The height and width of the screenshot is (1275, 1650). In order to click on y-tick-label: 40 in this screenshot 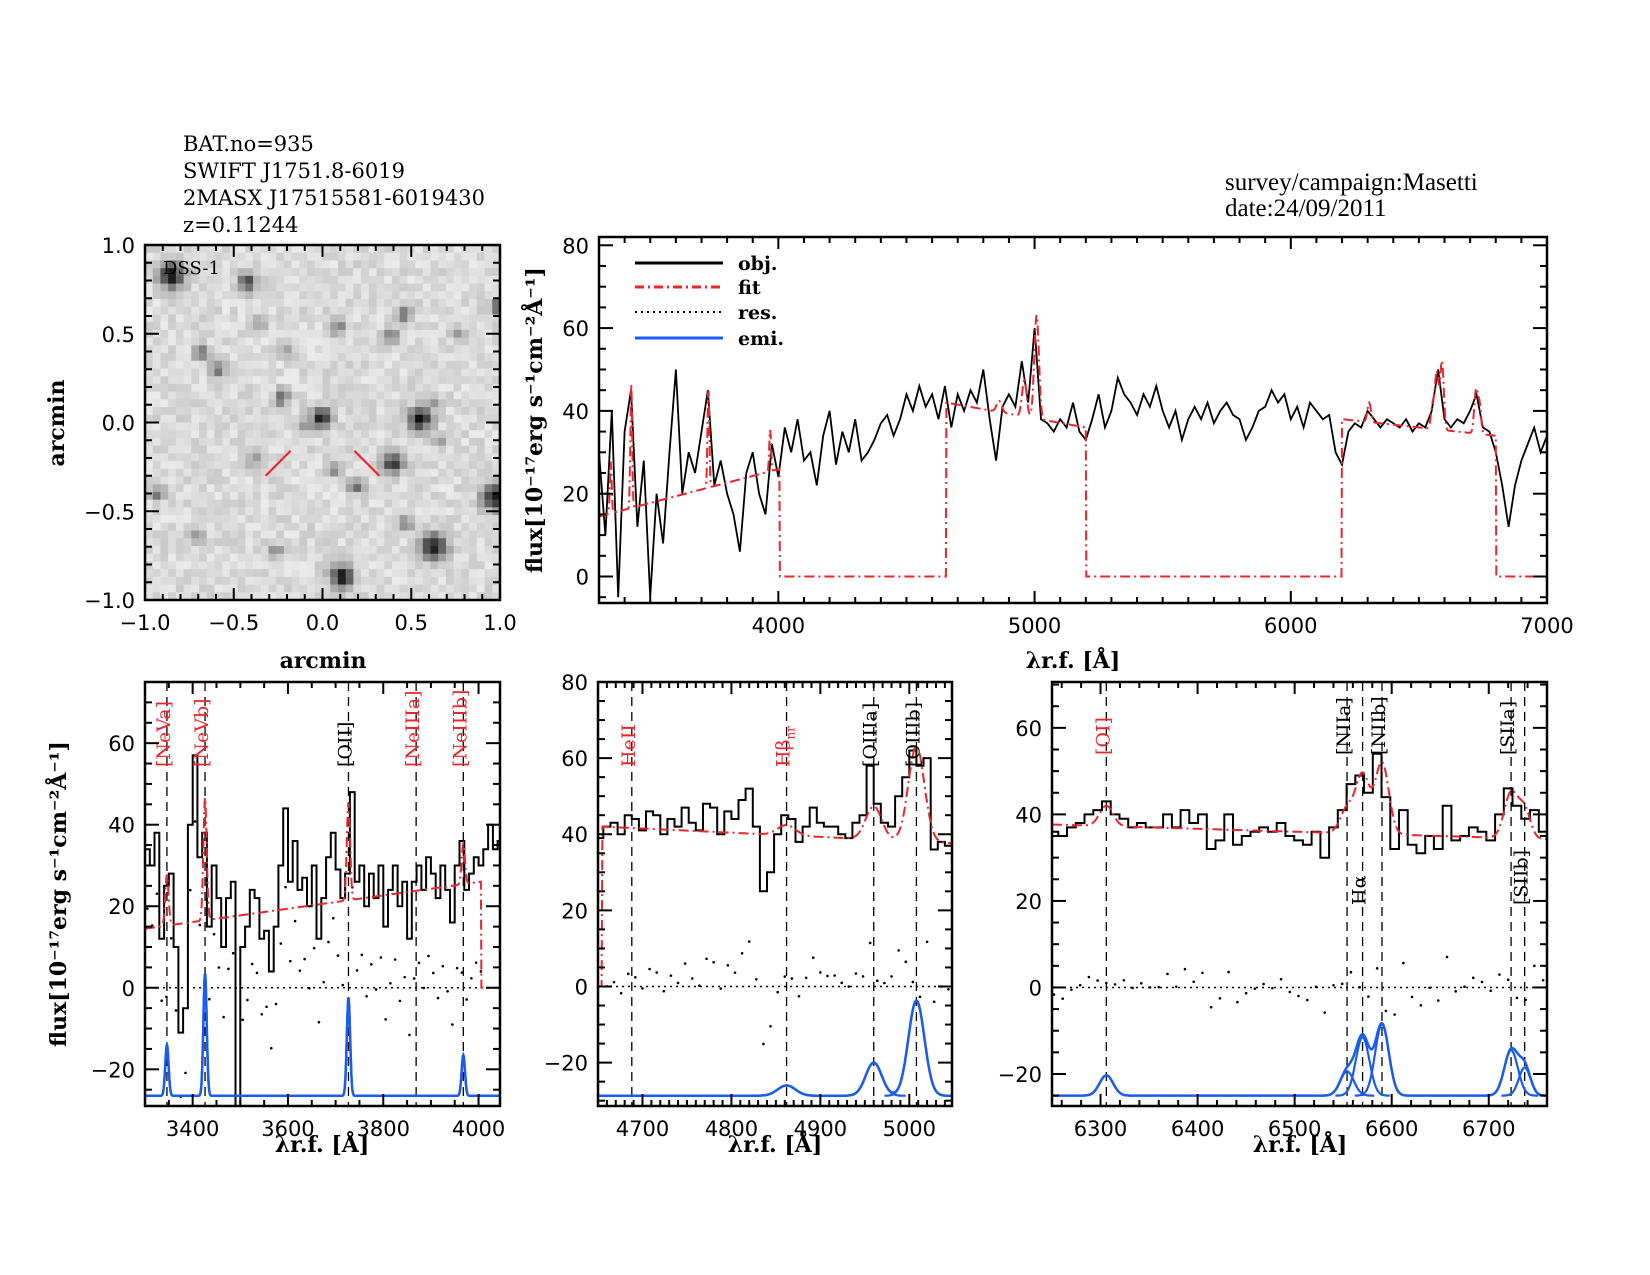, I will do `click(574, 835)`.